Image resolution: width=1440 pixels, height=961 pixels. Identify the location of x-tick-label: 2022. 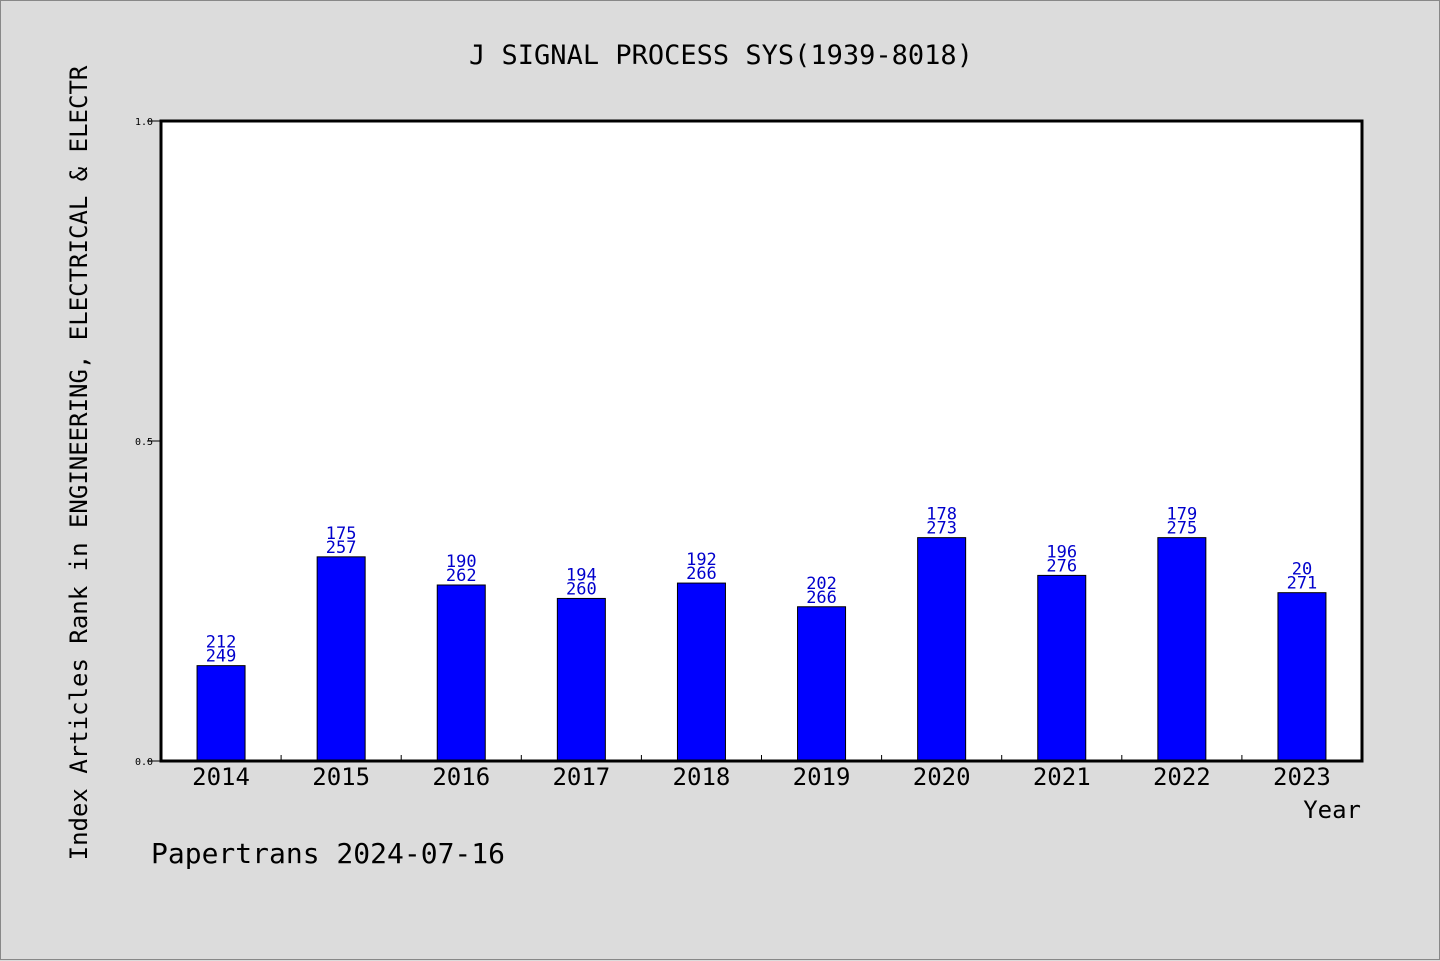
(1182, 777).